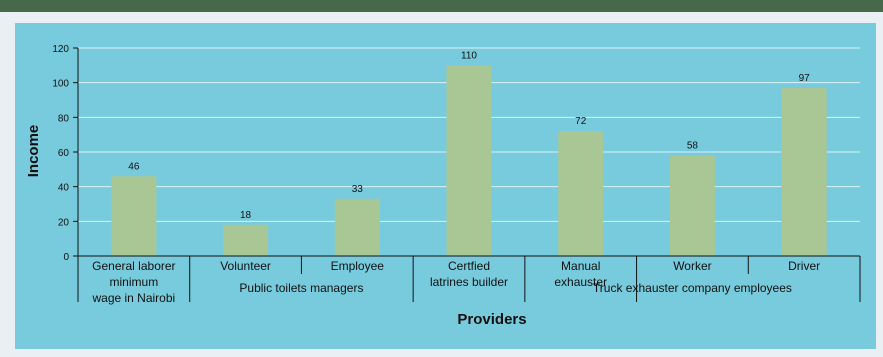 Image resolution: width=883 pixels, height=357 pixels. Describe the element at coordinates (692, 288) in the screenshot. I see `group-label-1: Truck exhauster company employees` at that location.